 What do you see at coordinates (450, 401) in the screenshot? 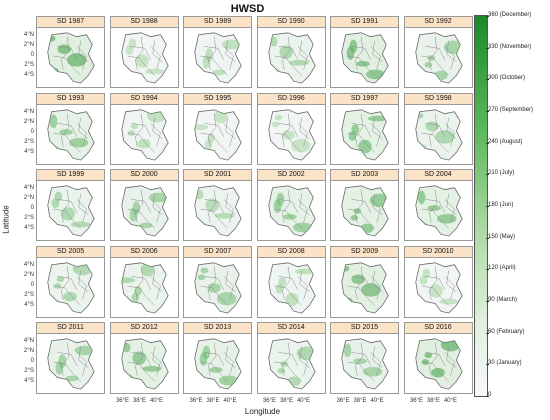
I see `lon-tick-label: 40°E` at bounding box center [450, 401].